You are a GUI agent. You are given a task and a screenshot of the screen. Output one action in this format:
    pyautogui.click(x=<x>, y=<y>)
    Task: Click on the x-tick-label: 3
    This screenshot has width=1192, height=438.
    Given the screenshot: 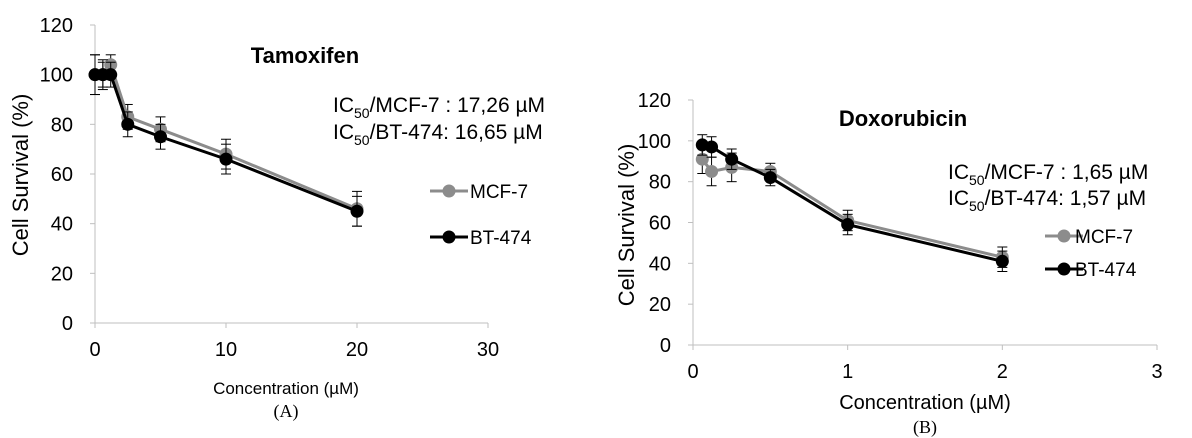 What is the action you would take?
    pyautogui.click(x=1156, y=372)
    